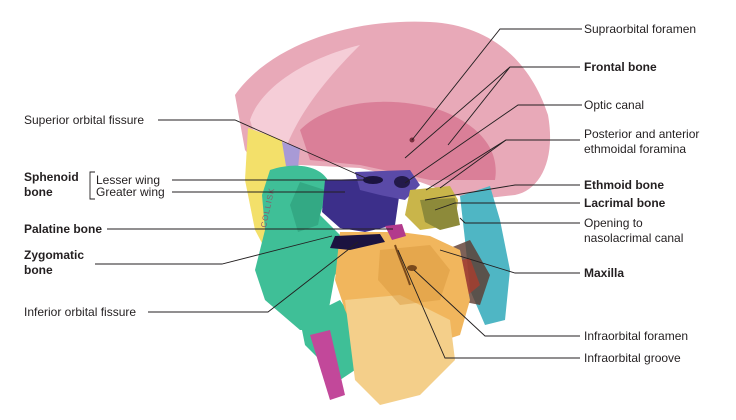 The image size is (736, 420). I want to click on maxilla-shade, so click(414, 275).